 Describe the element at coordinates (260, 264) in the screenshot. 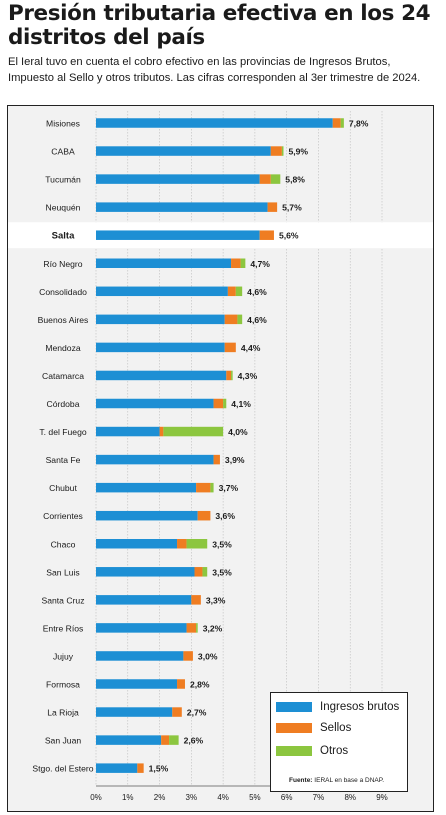

I see `value-label-rio-negro: 4,7%` at that location.